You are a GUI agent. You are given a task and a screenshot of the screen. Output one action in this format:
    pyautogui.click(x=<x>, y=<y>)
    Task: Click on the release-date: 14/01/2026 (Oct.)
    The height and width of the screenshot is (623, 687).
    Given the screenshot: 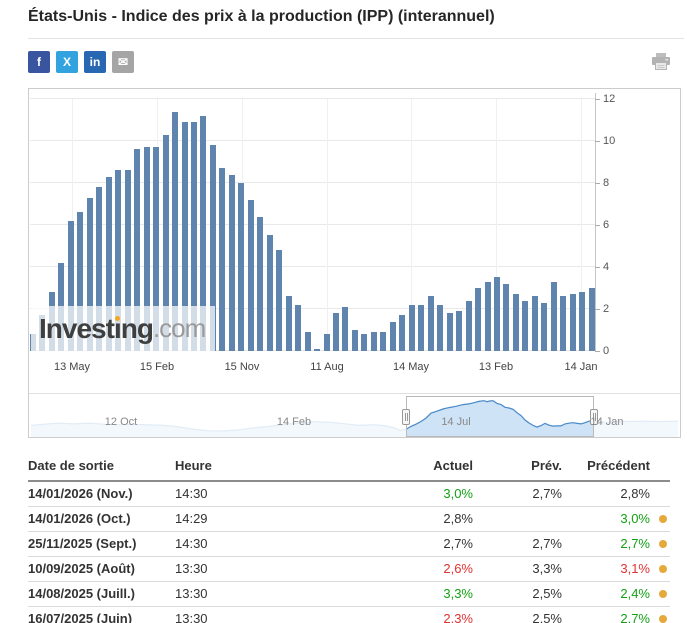 What is the action you would take?
    pyautogui.click(x=79, y=518)
    